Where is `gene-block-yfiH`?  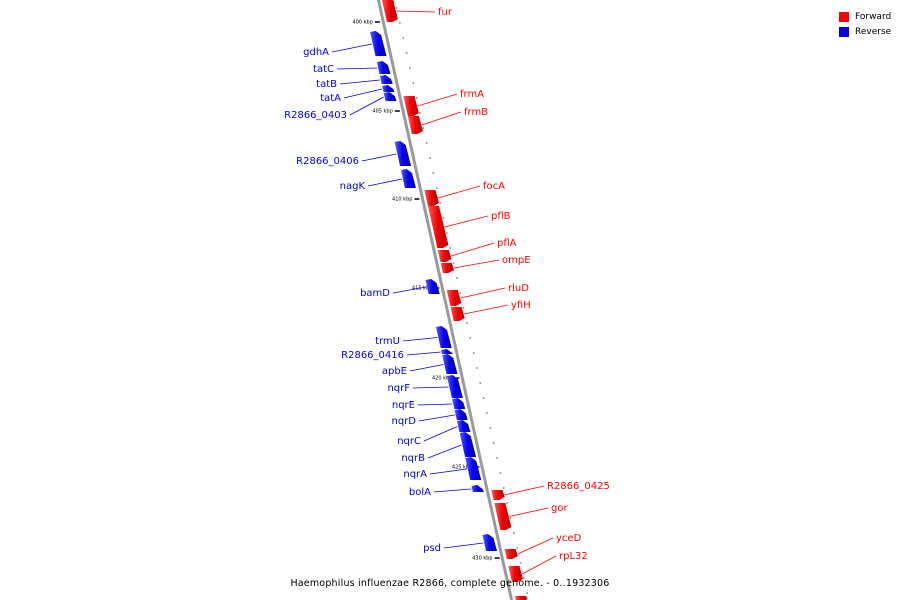 gene-block-yfiH is located at coordinates (457, 314).